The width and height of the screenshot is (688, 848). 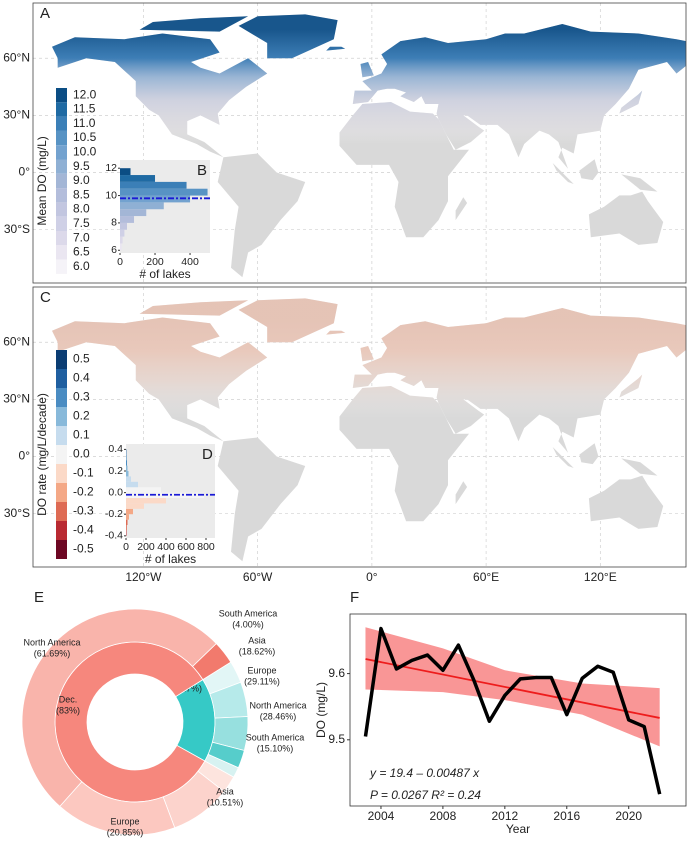 I want to click on colorbar-label: -0.4, so click(x=83, y=530).